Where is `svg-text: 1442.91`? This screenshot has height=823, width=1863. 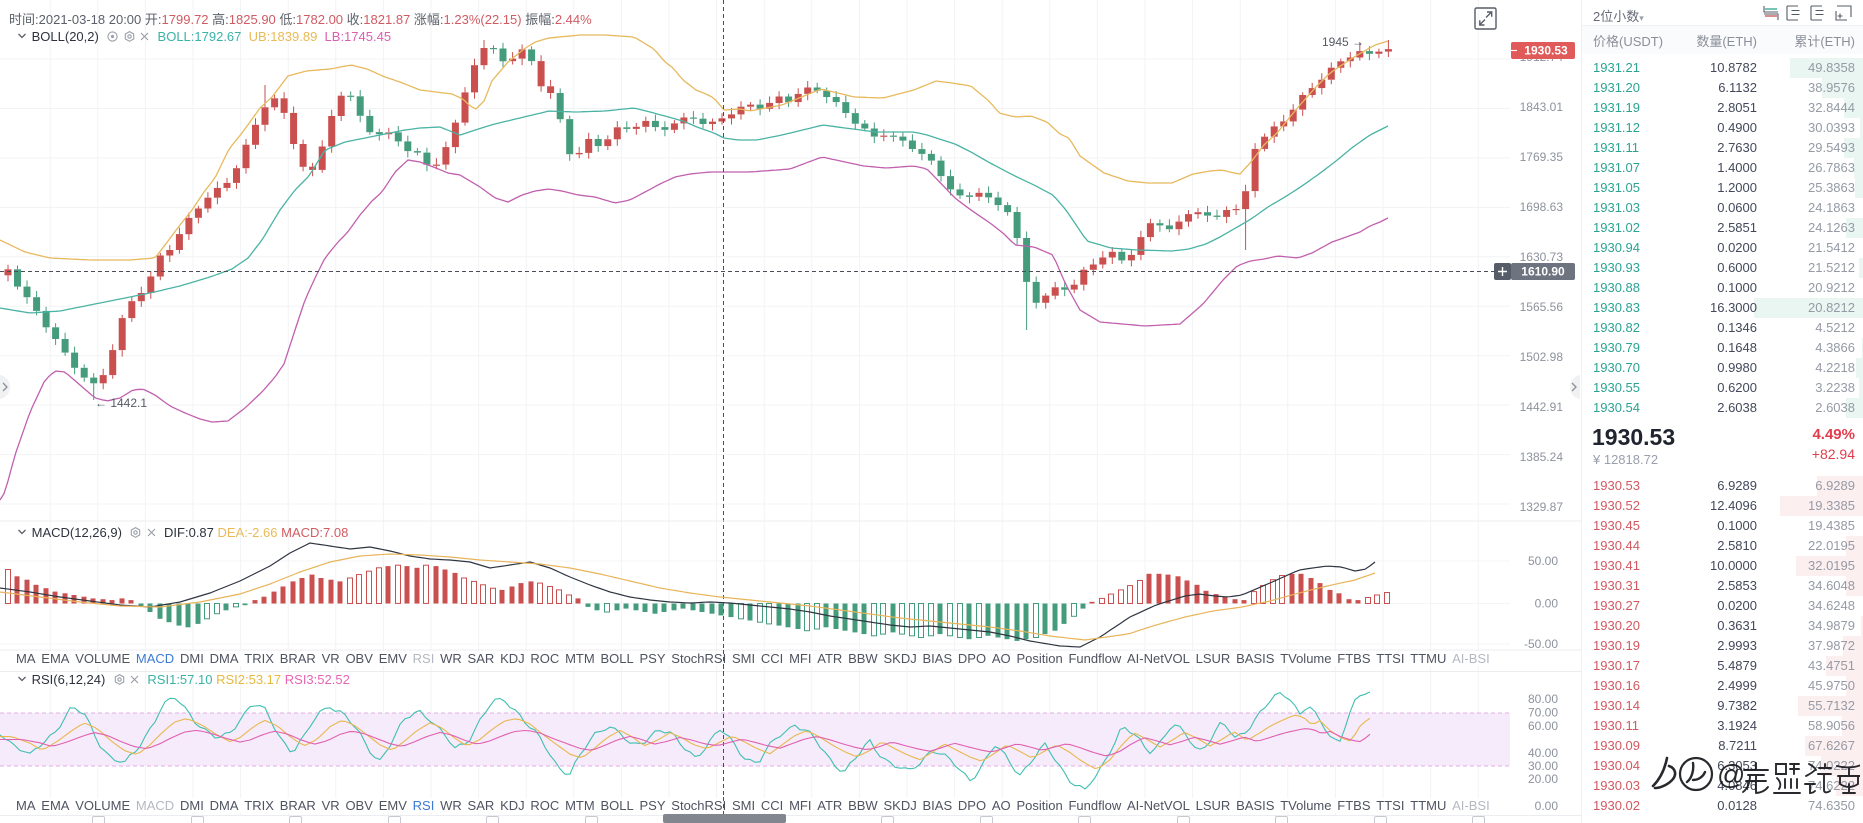
svg-text: 1442.91 is located at coordinates (1542, 407).